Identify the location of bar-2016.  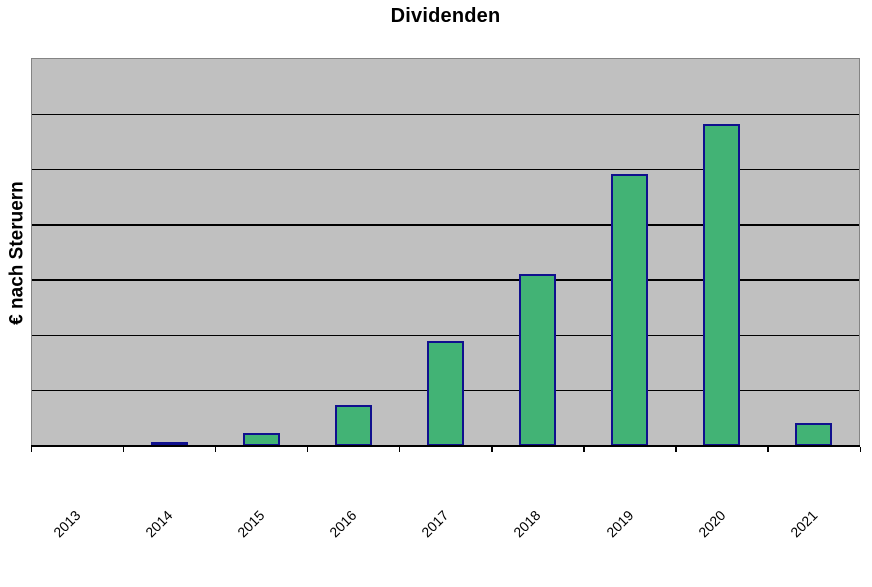
(353, 425).